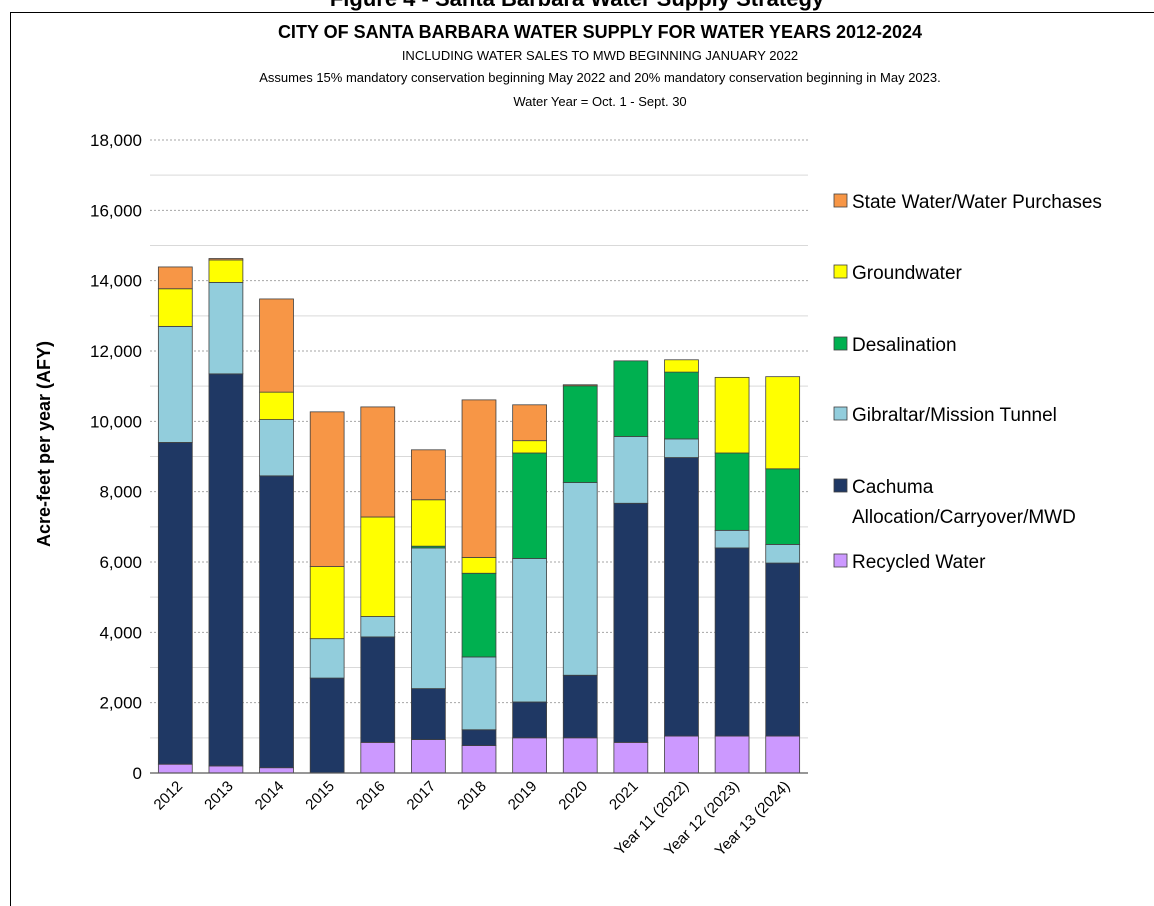 This screenshot has width=1154, height=906. What do you see at coordinates (893, 487) in the screenshot?
I see `legend-label: Cachuma` at bounding box center [893, 487].